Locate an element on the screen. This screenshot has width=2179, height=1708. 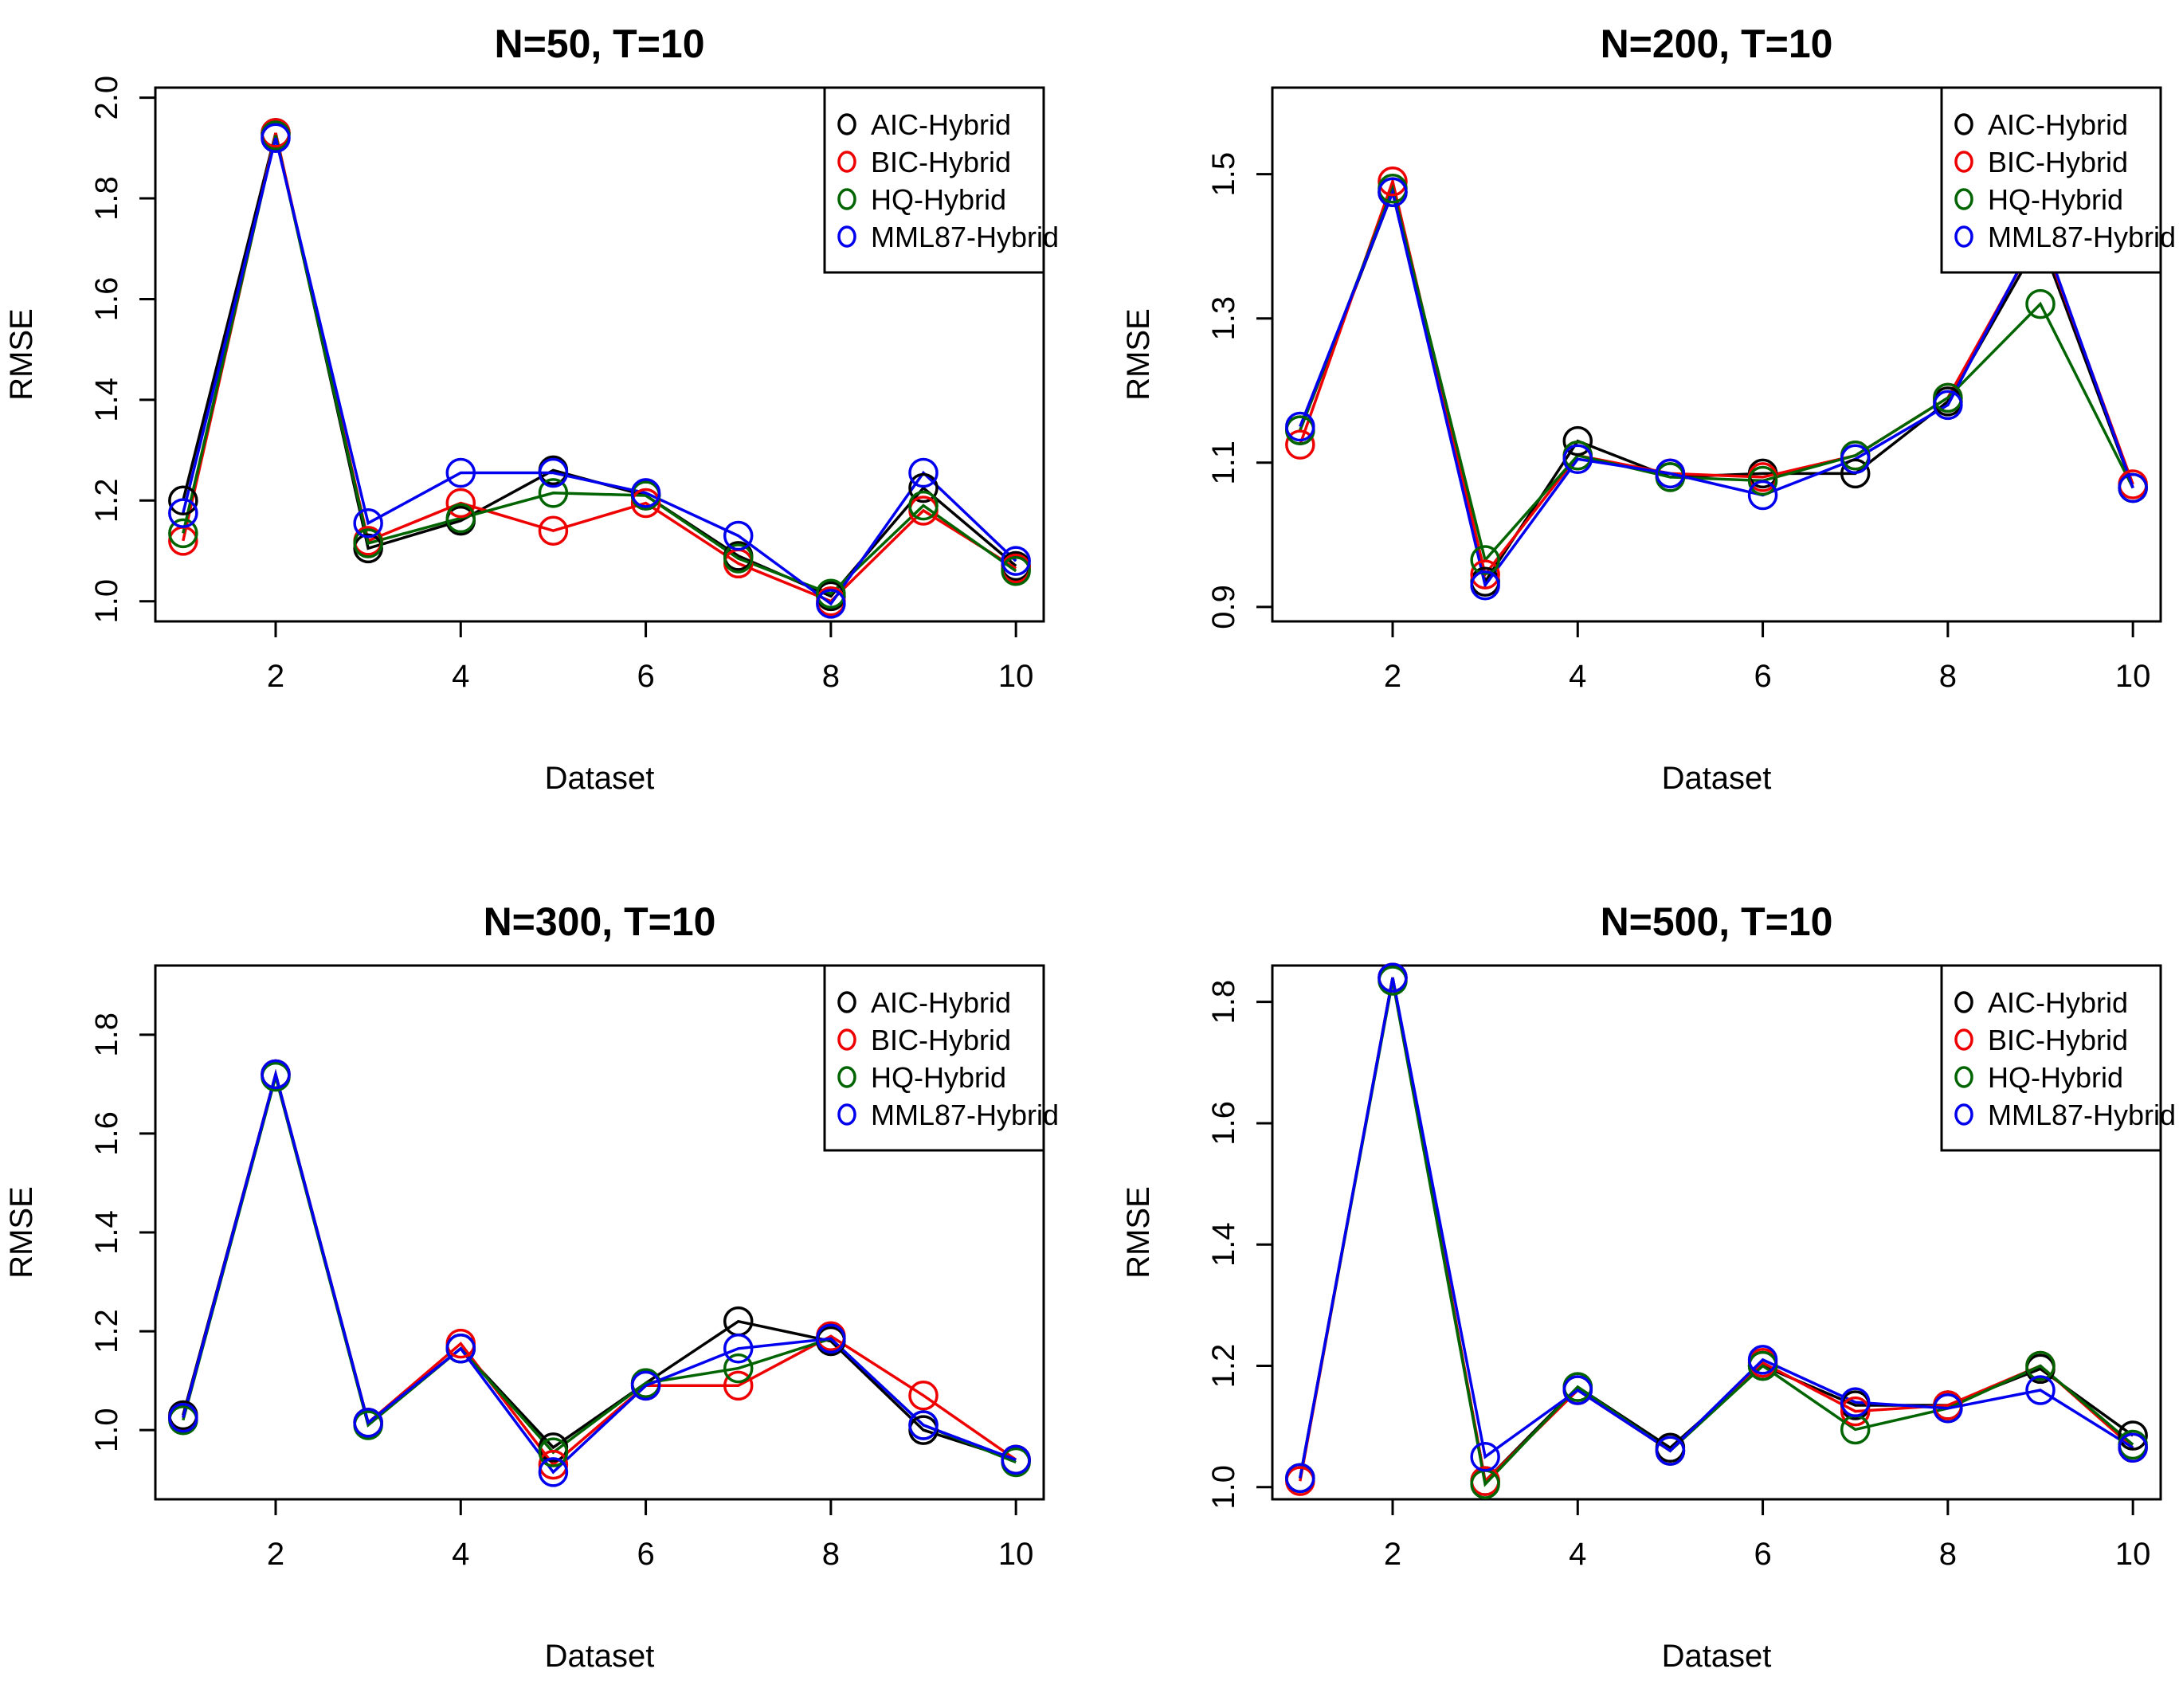
y-tick-label: 1.1 is located at coordinates (1223, 463).